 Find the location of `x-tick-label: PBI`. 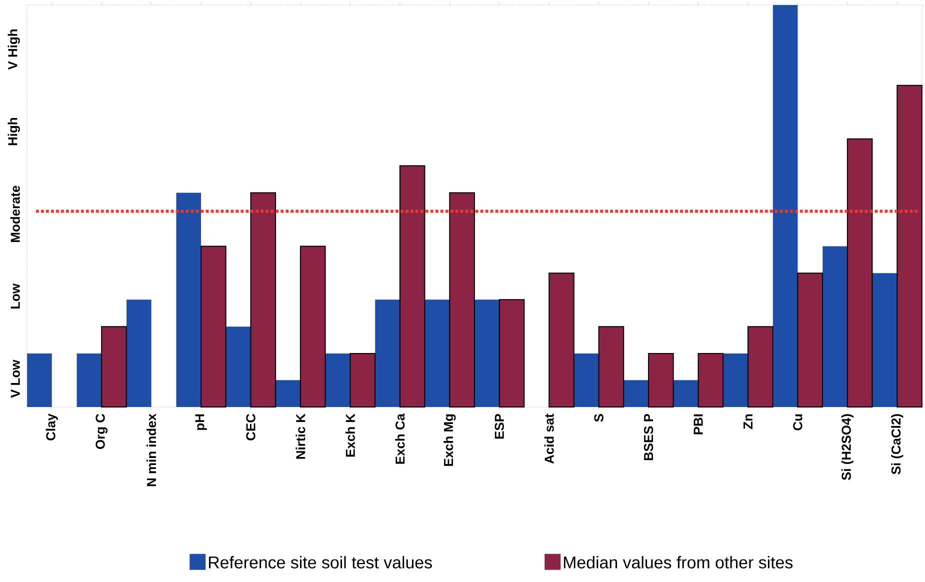

x-tick-label: PBI is located at coordinates (698, 424).